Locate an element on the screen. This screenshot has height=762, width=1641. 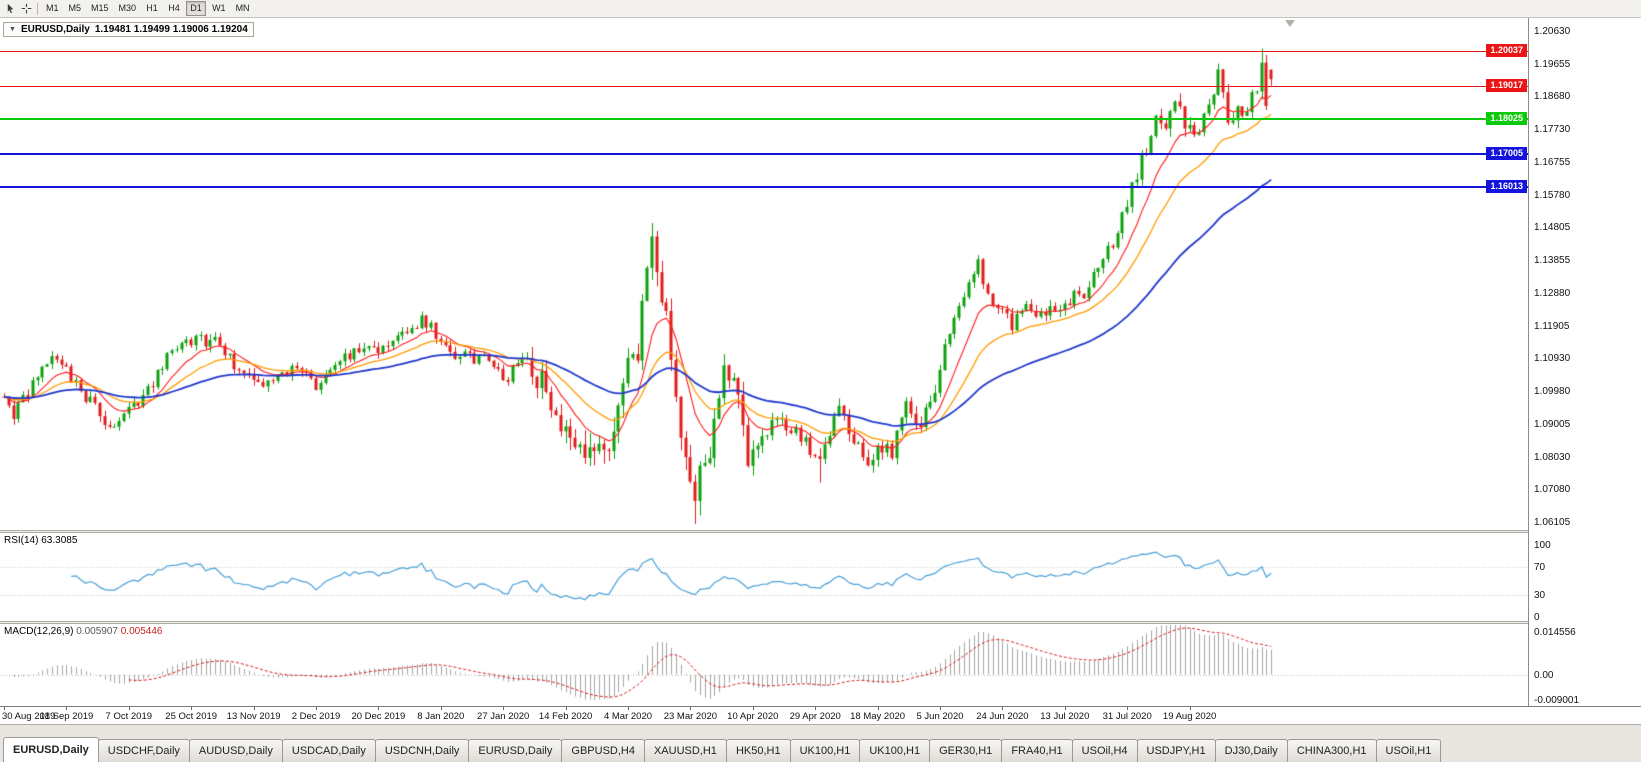
price-scale-label-1.17730: 1.17730 is located at coordinates (1552, 130).